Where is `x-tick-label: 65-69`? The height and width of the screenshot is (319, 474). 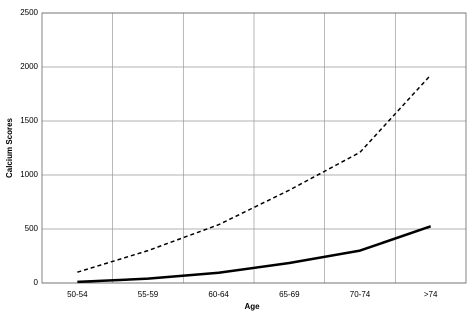
x-tick-label: 65-69 is located at coordinates (289, 294).